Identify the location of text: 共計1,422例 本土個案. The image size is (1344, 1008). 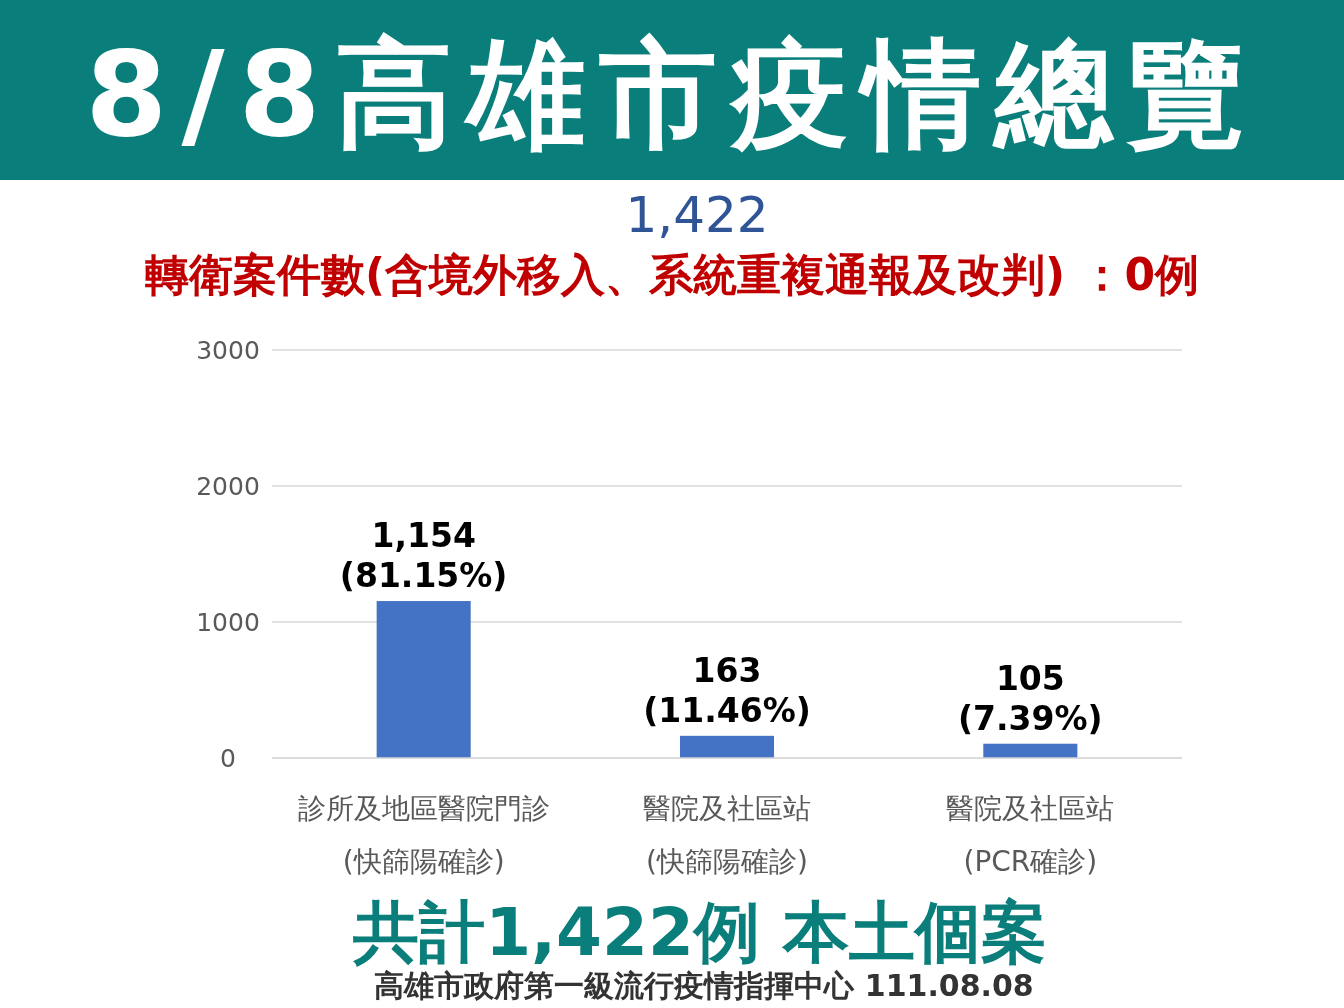
(699, 932).